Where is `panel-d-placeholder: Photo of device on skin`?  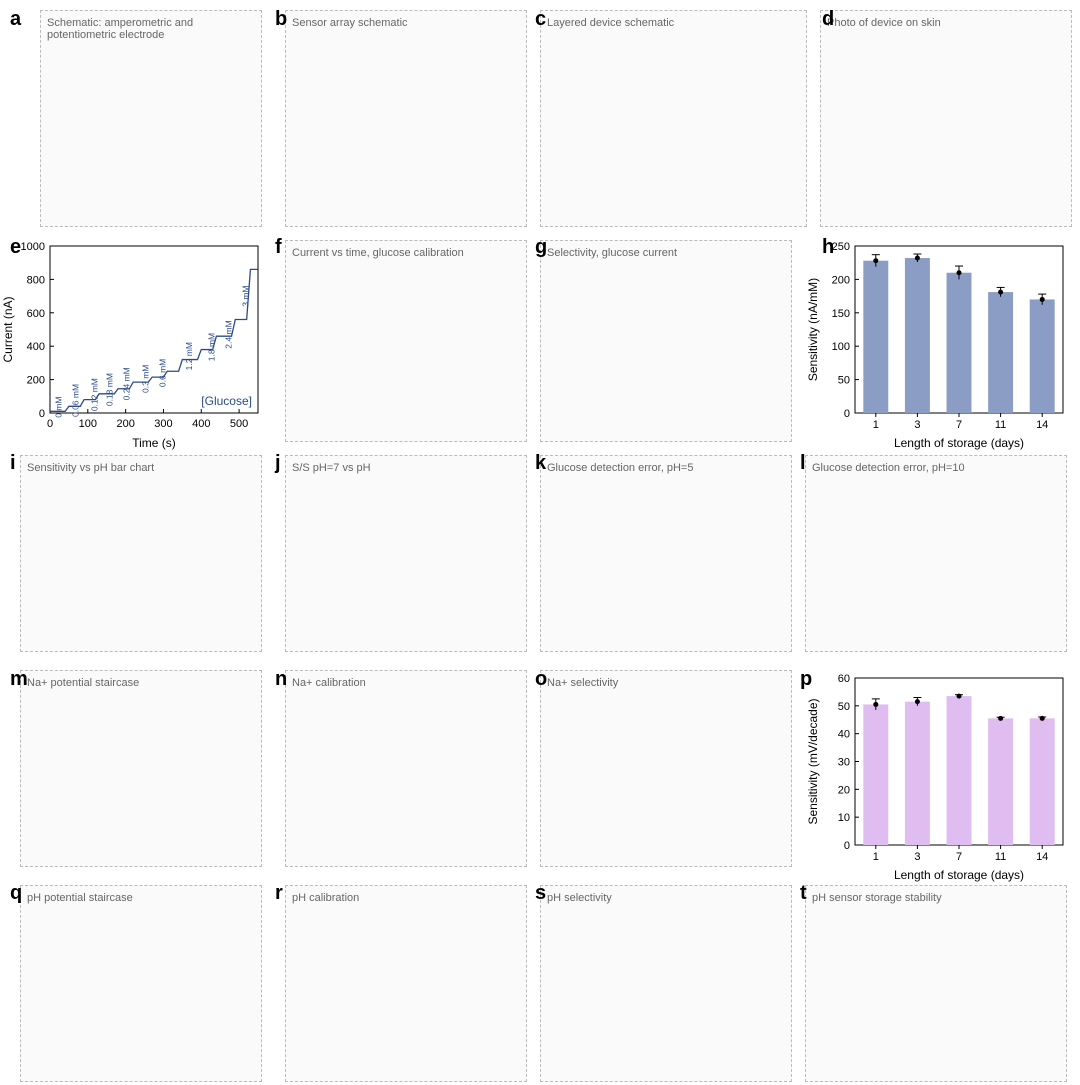
panel-d-placeholder: Photo of device on skin is located at coordinates (946, 118).